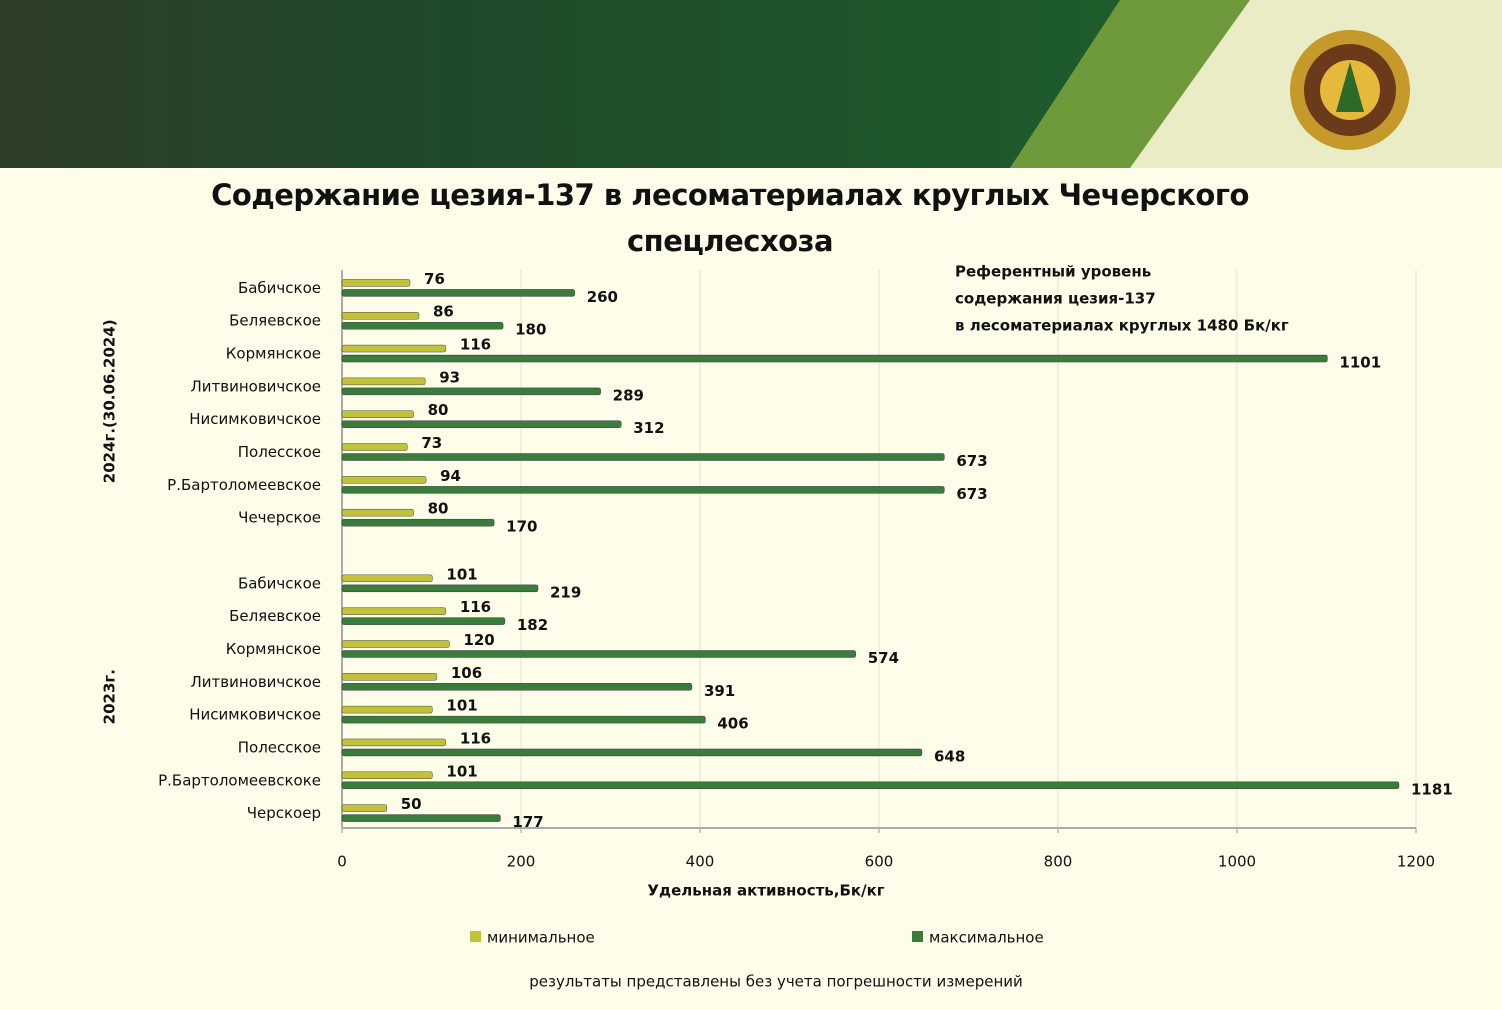 This screenshot has width=1502, height=1010. What do you see at coordinates (431, 443) in the screenshot?
I see `value-label: 73` at bounding box center [431, 443].